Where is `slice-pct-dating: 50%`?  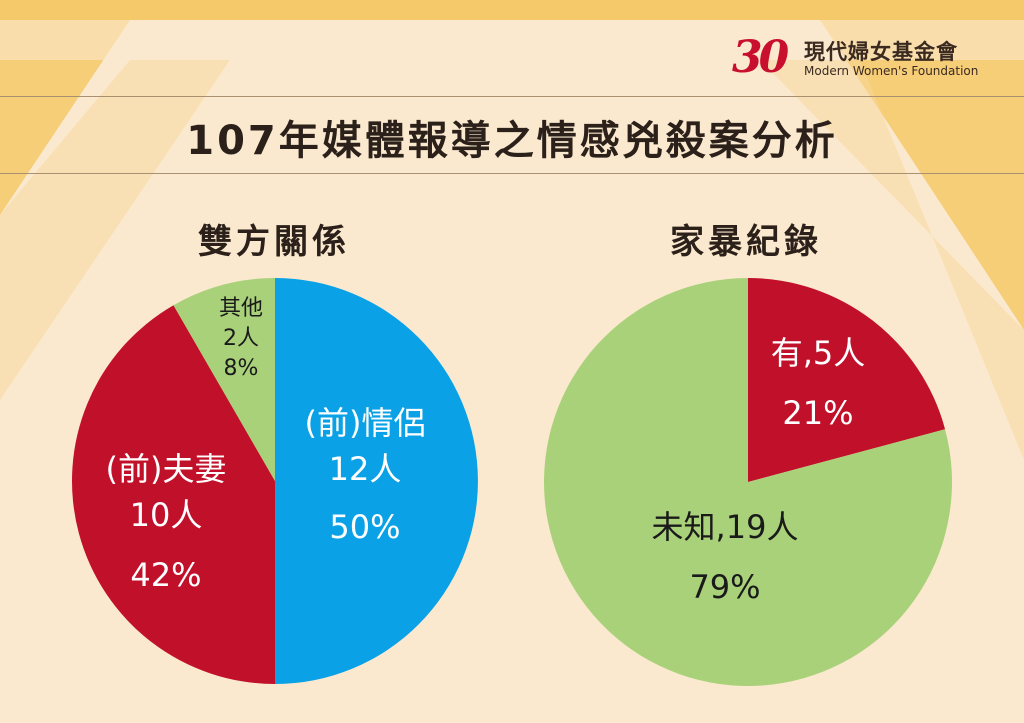 slice-pct-dating: 50% is located at coordinates (365, 527).